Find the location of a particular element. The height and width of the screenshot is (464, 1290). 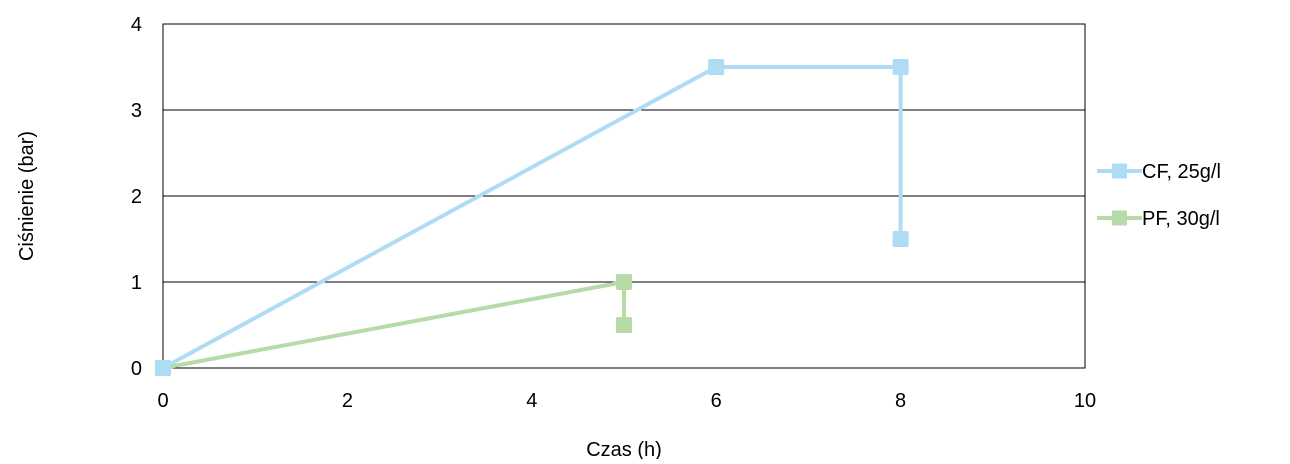

legend-item-2: PF, 30g/l is located at coordinates (1158, 219).